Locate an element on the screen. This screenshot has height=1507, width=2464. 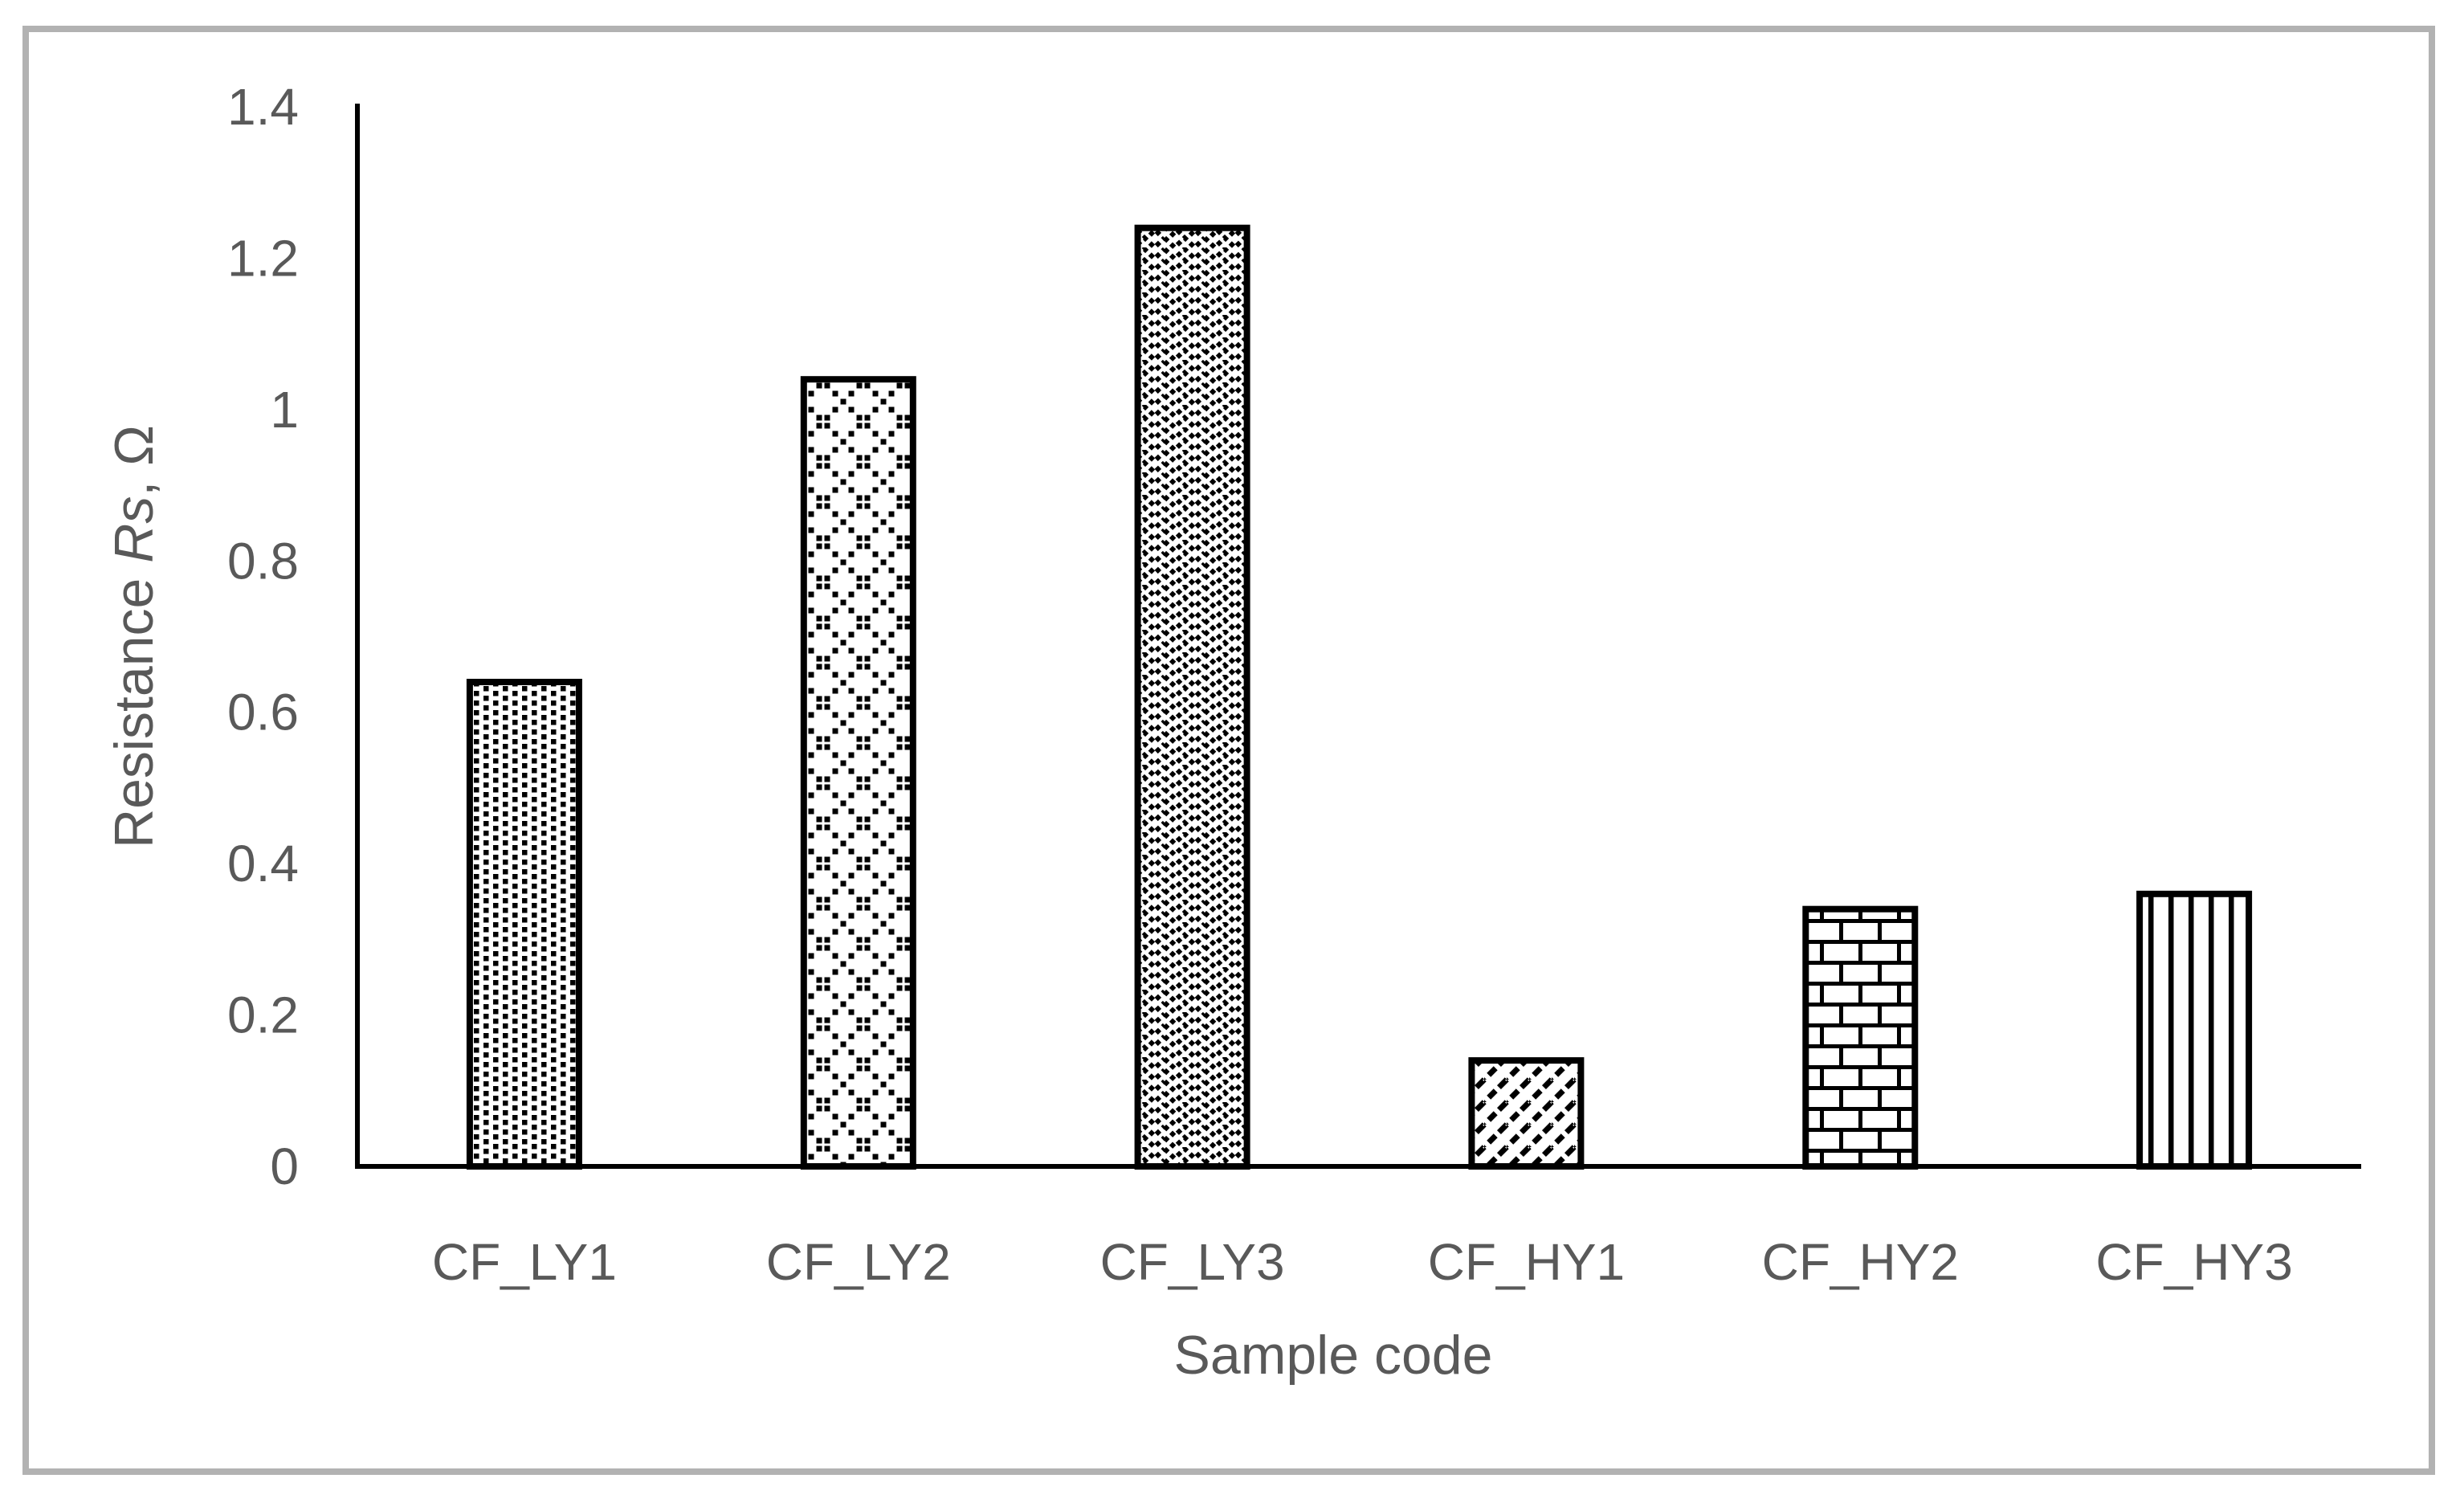
category-label-CF_HY3: CF_HY3 is located at coordinates (2193, 1262).